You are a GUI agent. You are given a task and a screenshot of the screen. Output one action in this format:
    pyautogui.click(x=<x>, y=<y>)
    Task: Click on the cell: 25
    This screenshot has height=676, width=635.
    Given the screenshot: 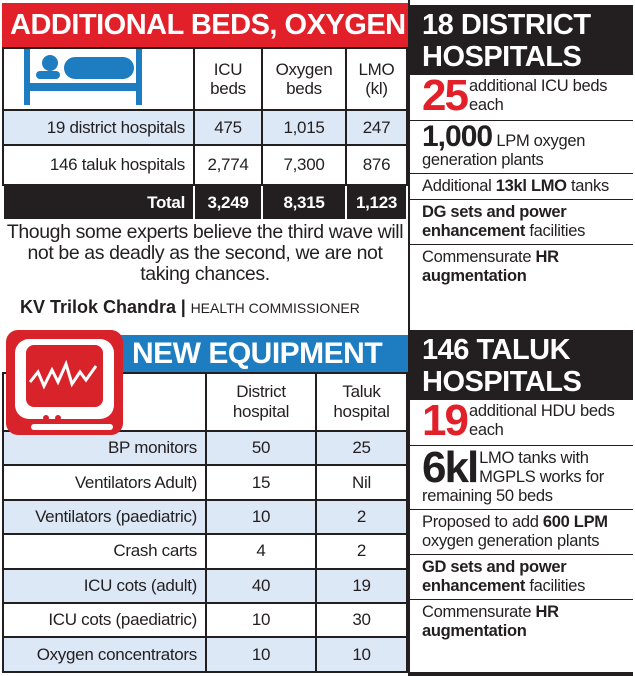 What is the action you would take?
    pyautogui.click(x=361, y=448)
    